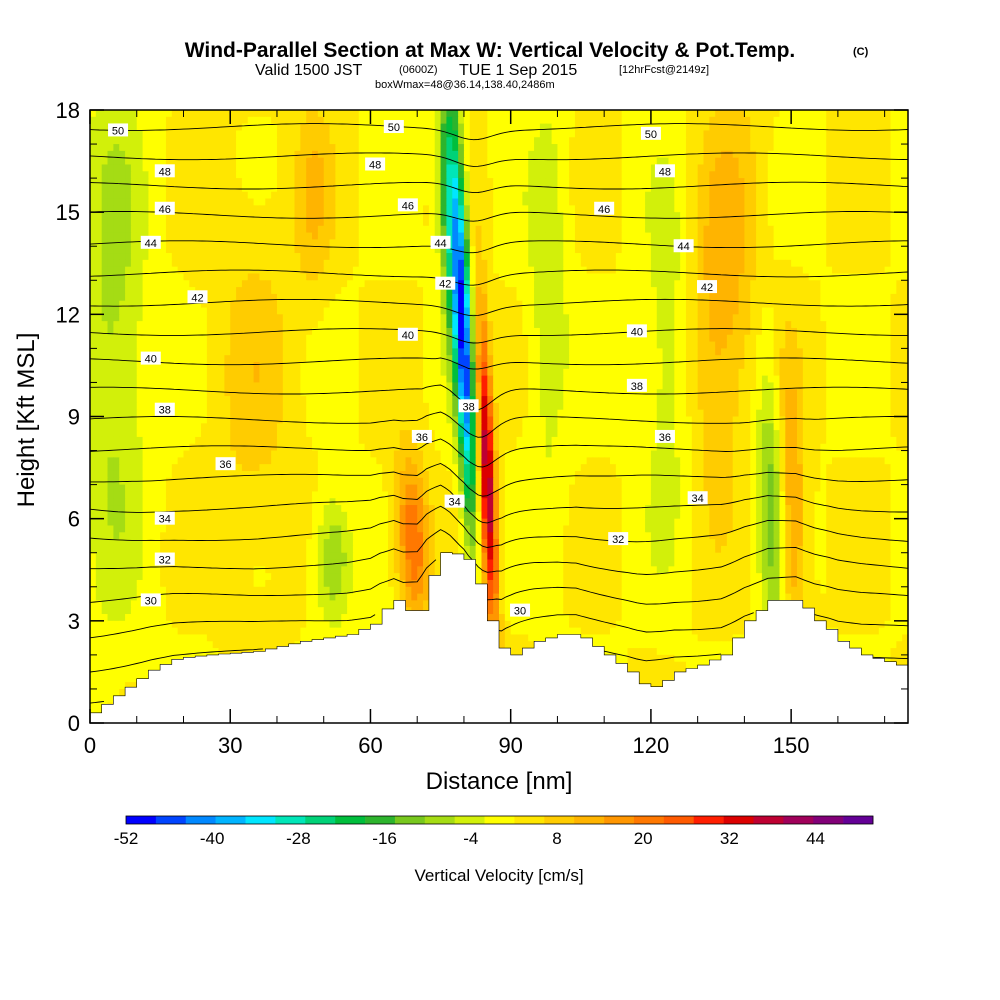 This screenshot has height=1000, width=1000. What do you see at coordinates (518, 70) in the screenshot?
I see `valid-date: TUE 1 Sep 2015` at bounding box center [518, 70].